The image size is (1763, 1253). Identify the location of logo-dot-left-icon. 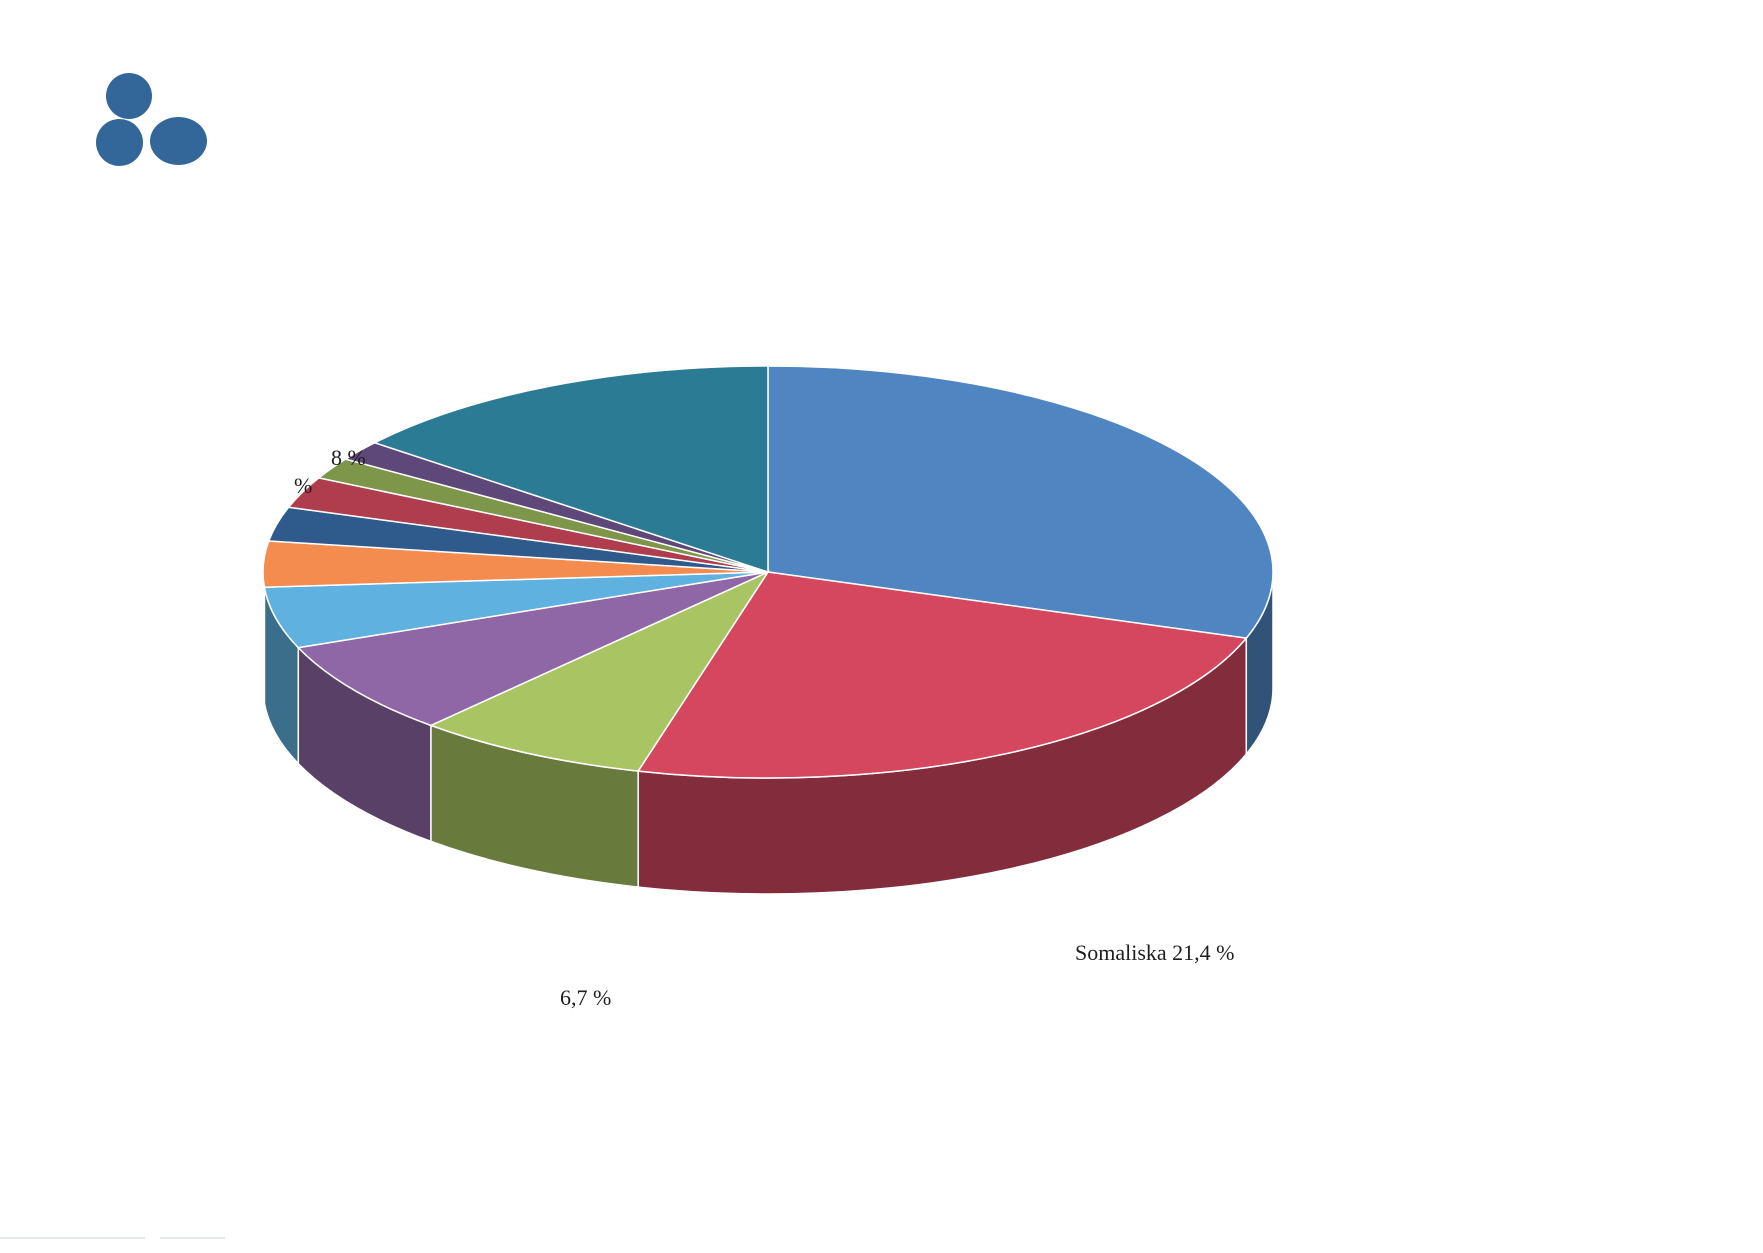
(119, 142).